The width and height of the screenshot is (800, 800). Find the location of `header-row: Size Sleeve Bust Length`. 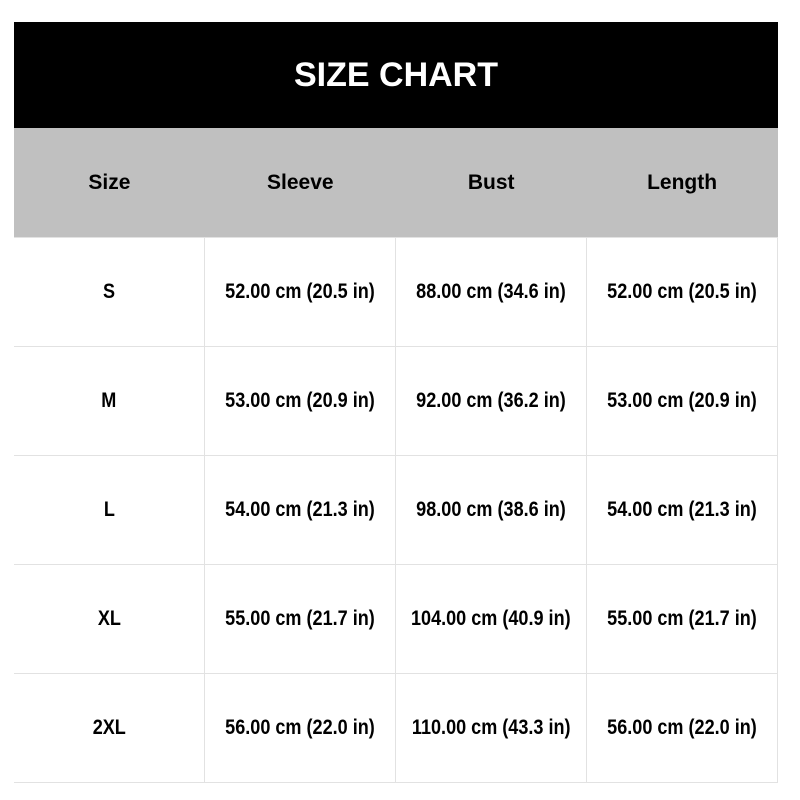

header-row: Size Sleeve Bust Length is located at coordinates (396, 183).